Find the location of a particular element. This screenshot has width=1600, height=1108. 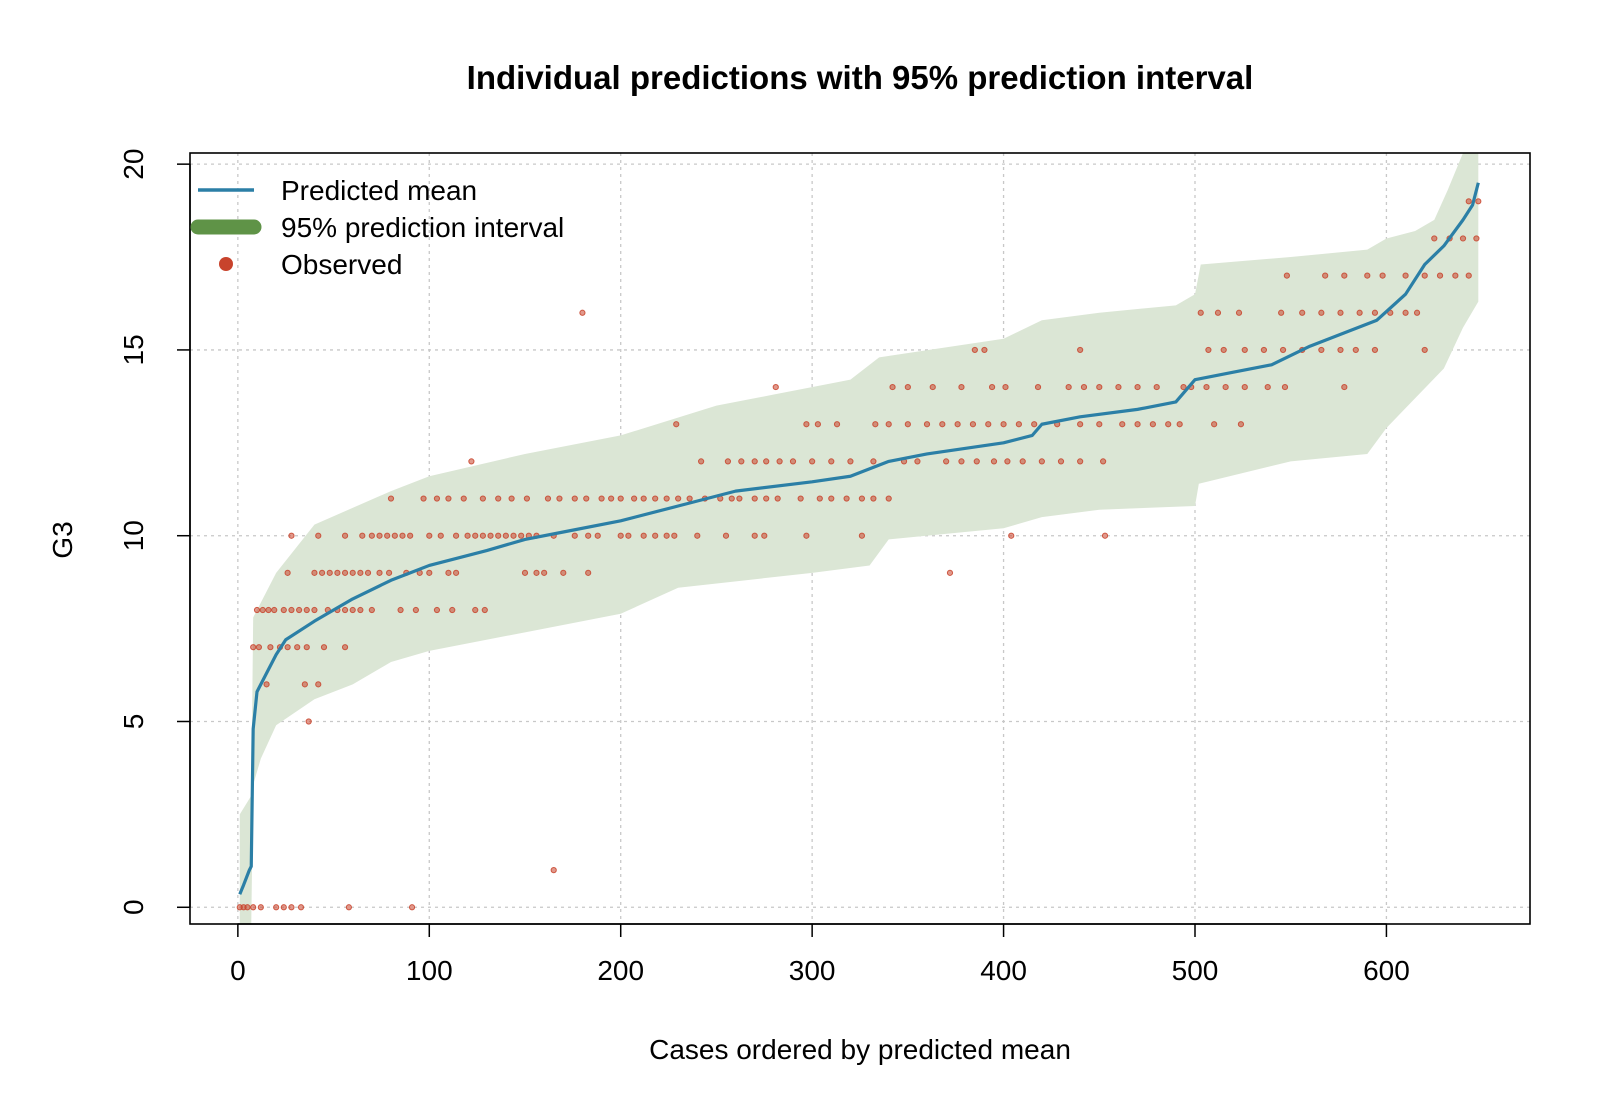

y-tick-label: 20 is located at coordinates (133, 164).